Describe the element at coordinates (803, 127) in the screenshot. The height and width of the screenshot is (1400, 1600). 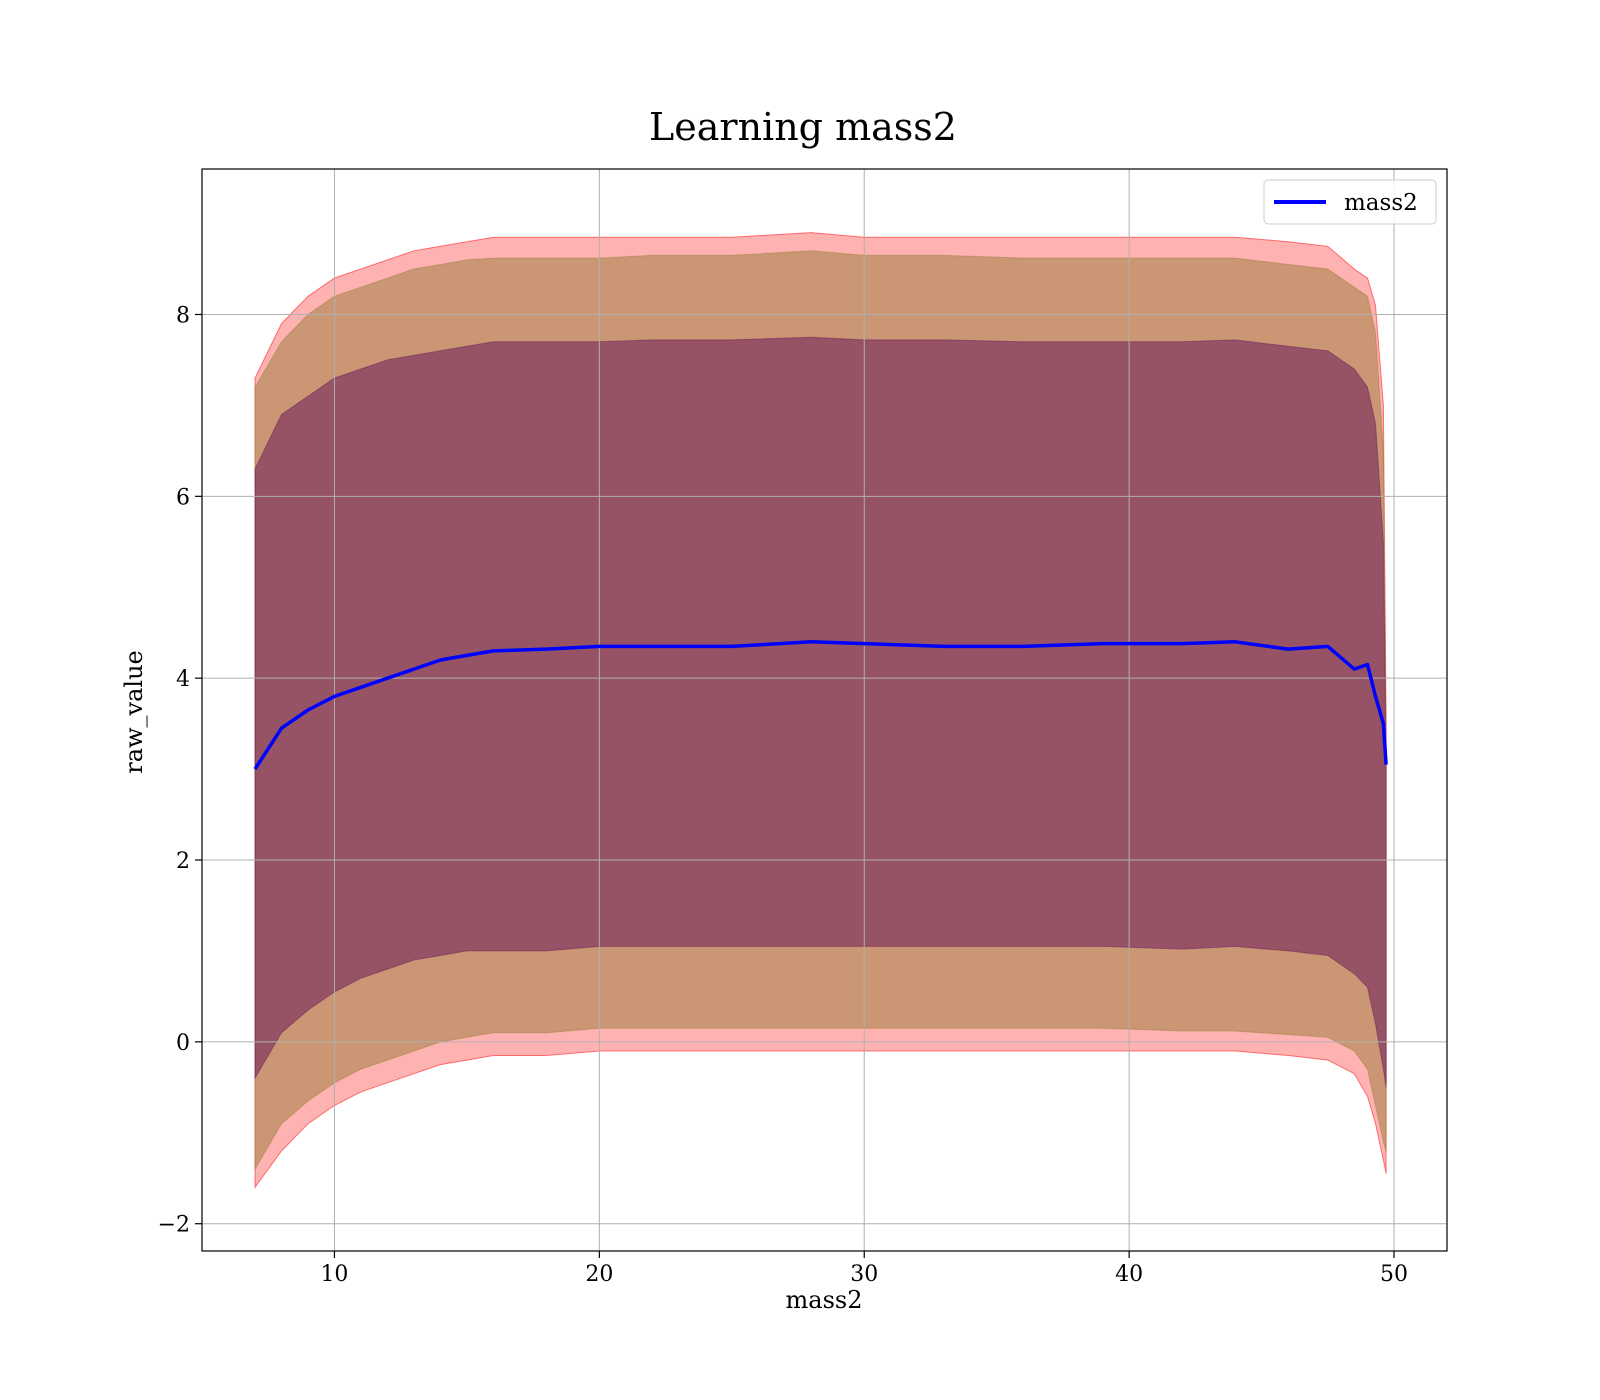
I see `chart-title: Learning mass2` at that location.